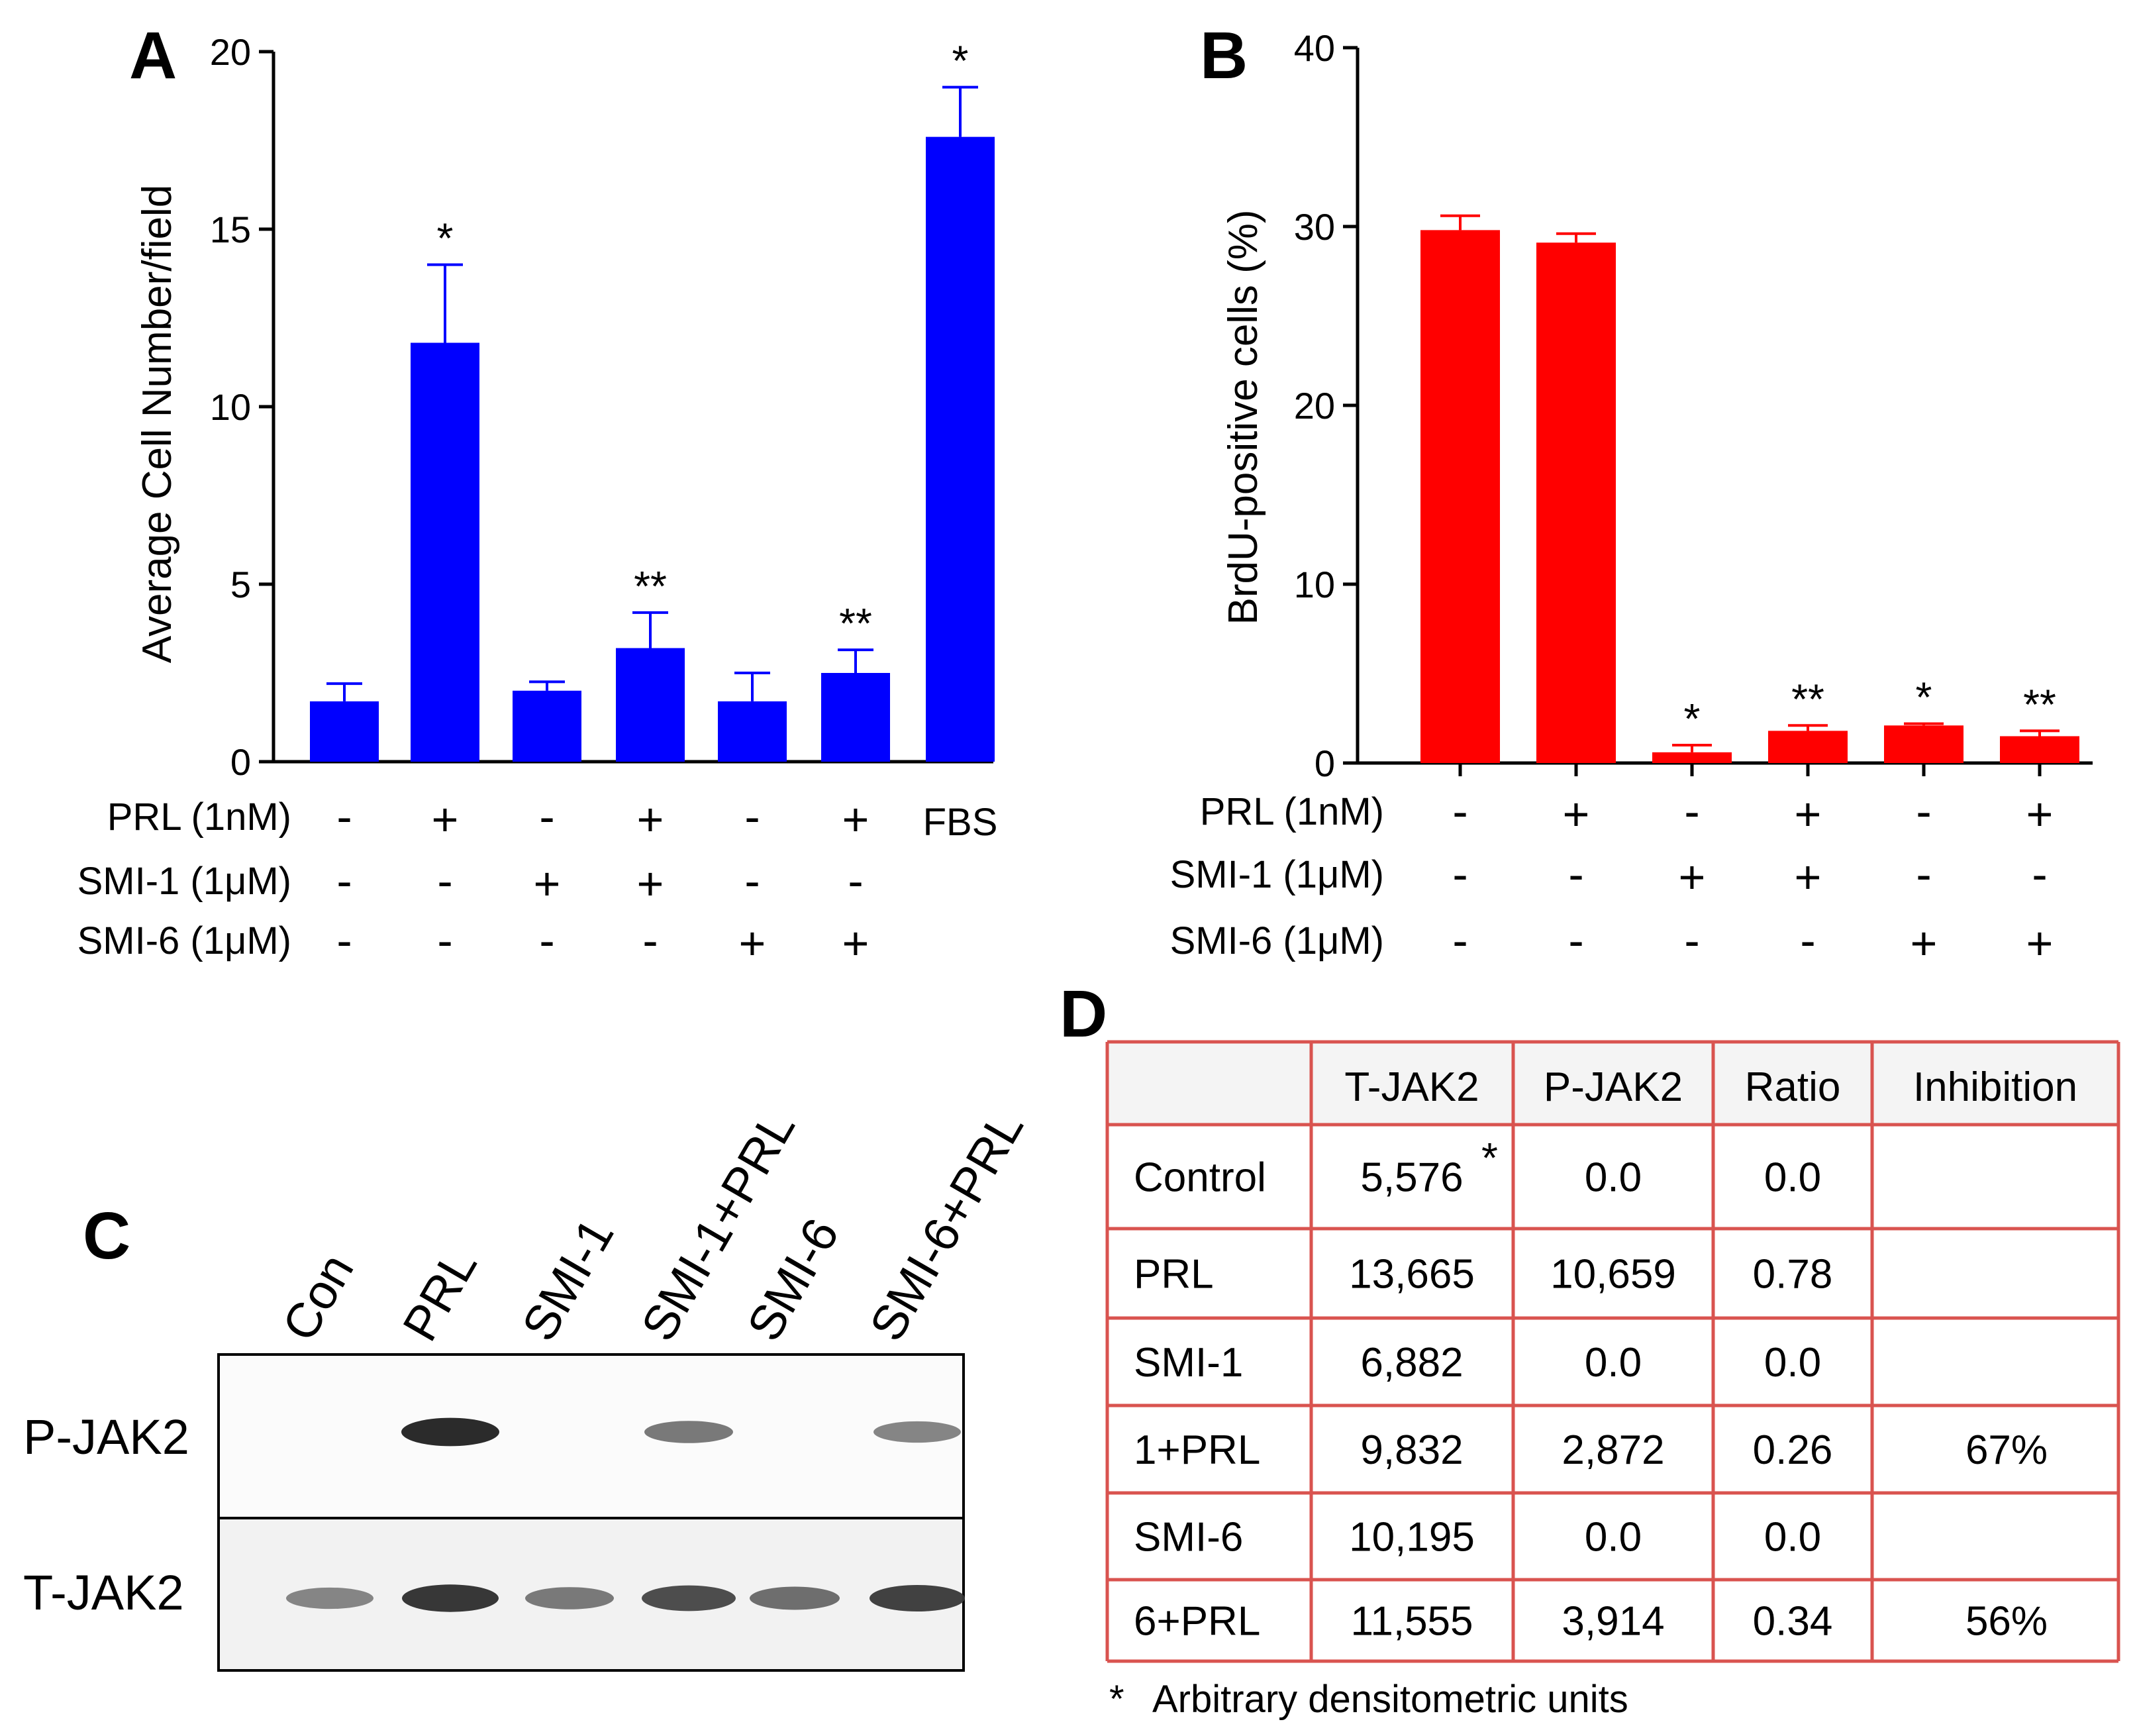 The height and width of the screenshot is (1736, 2137). Describe the element at coordinates (1412, 1275) in the screenshot. I see `table-cell: 13,665` at that location.